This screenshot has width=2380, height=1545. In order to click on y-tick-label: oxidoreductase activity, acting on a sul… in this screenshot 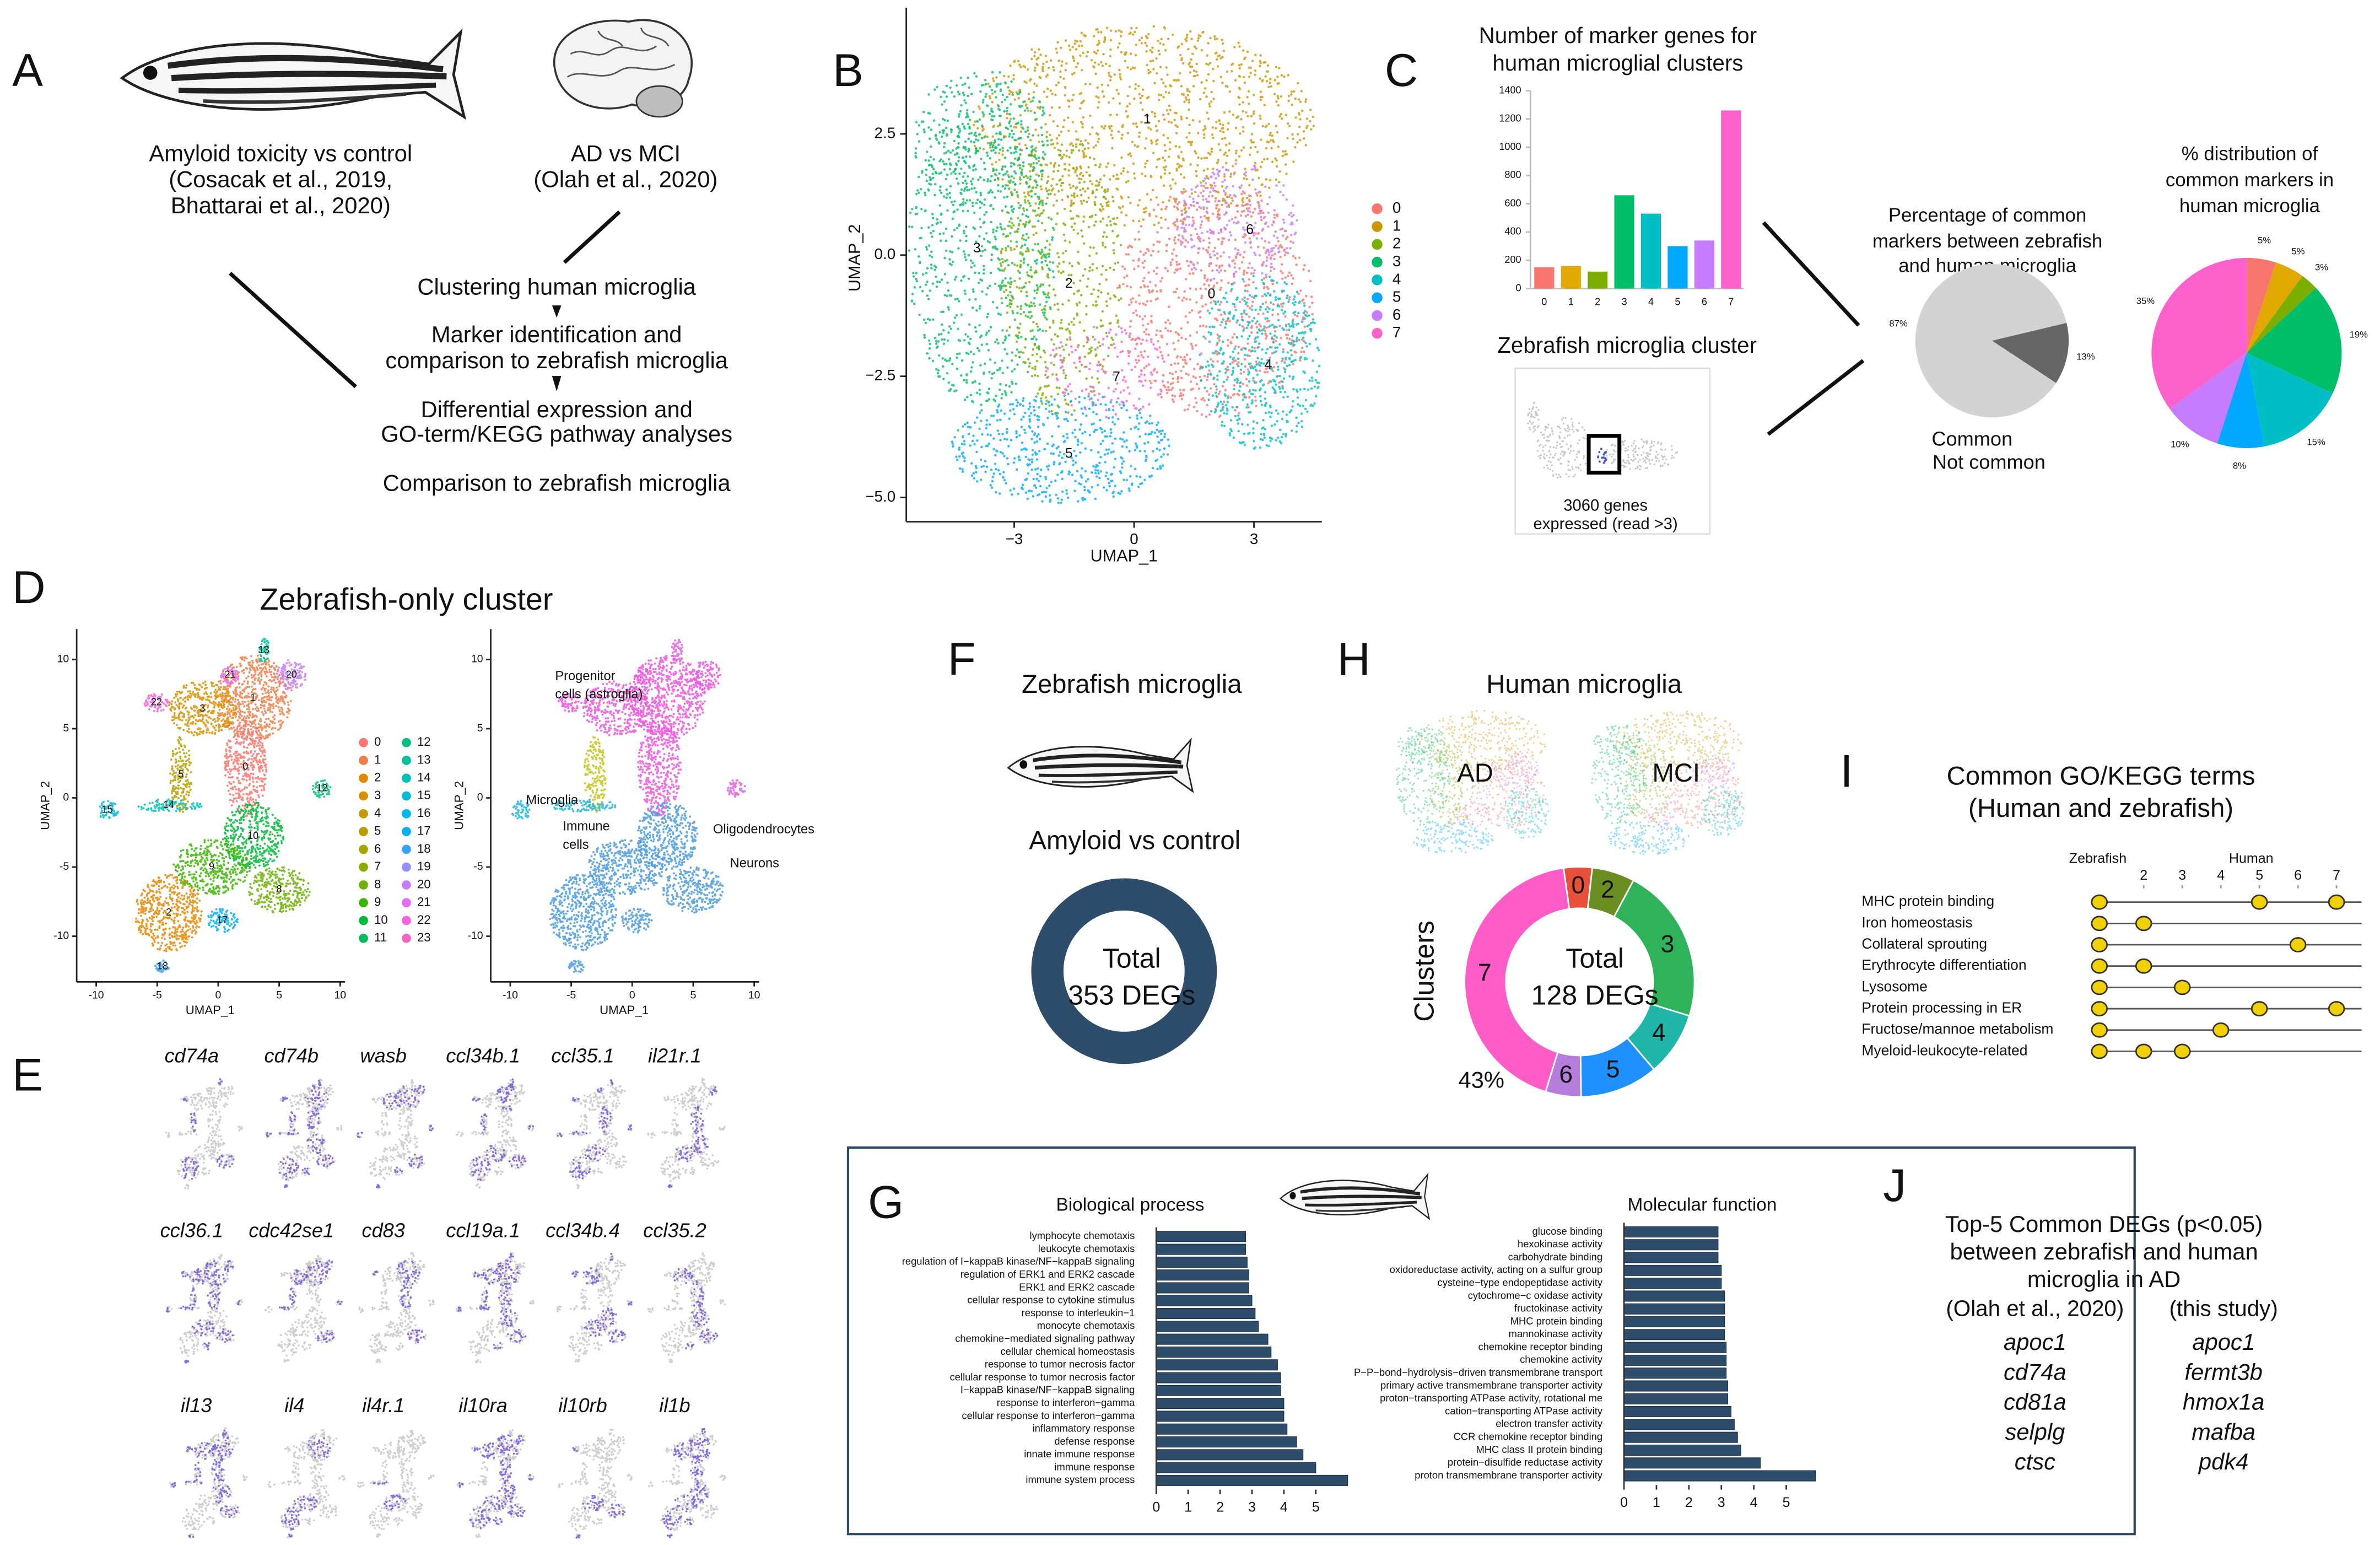, I will do `click(1496, 1269)`.